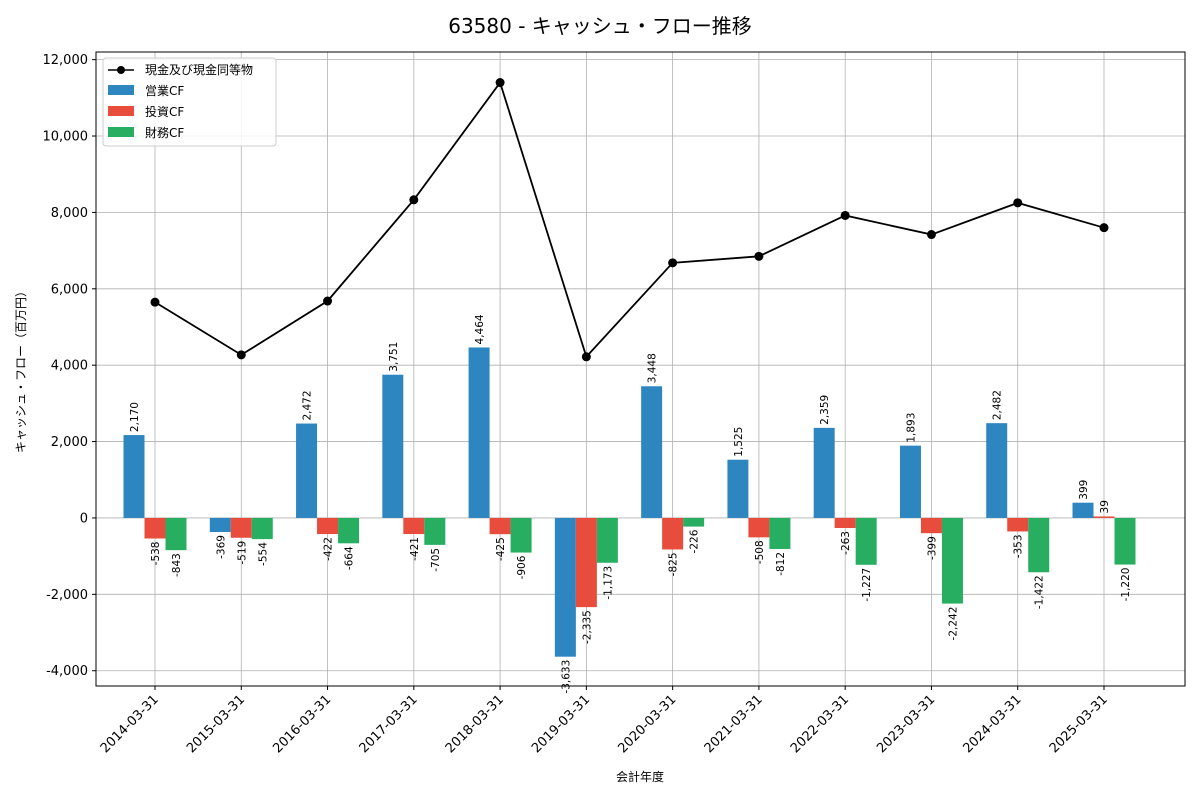 This screenshot has height=804, width=1200. Describe the element at coordinates (164, 111) in the screenshot. I see `legend-label-investing: 投資CF` at that location.